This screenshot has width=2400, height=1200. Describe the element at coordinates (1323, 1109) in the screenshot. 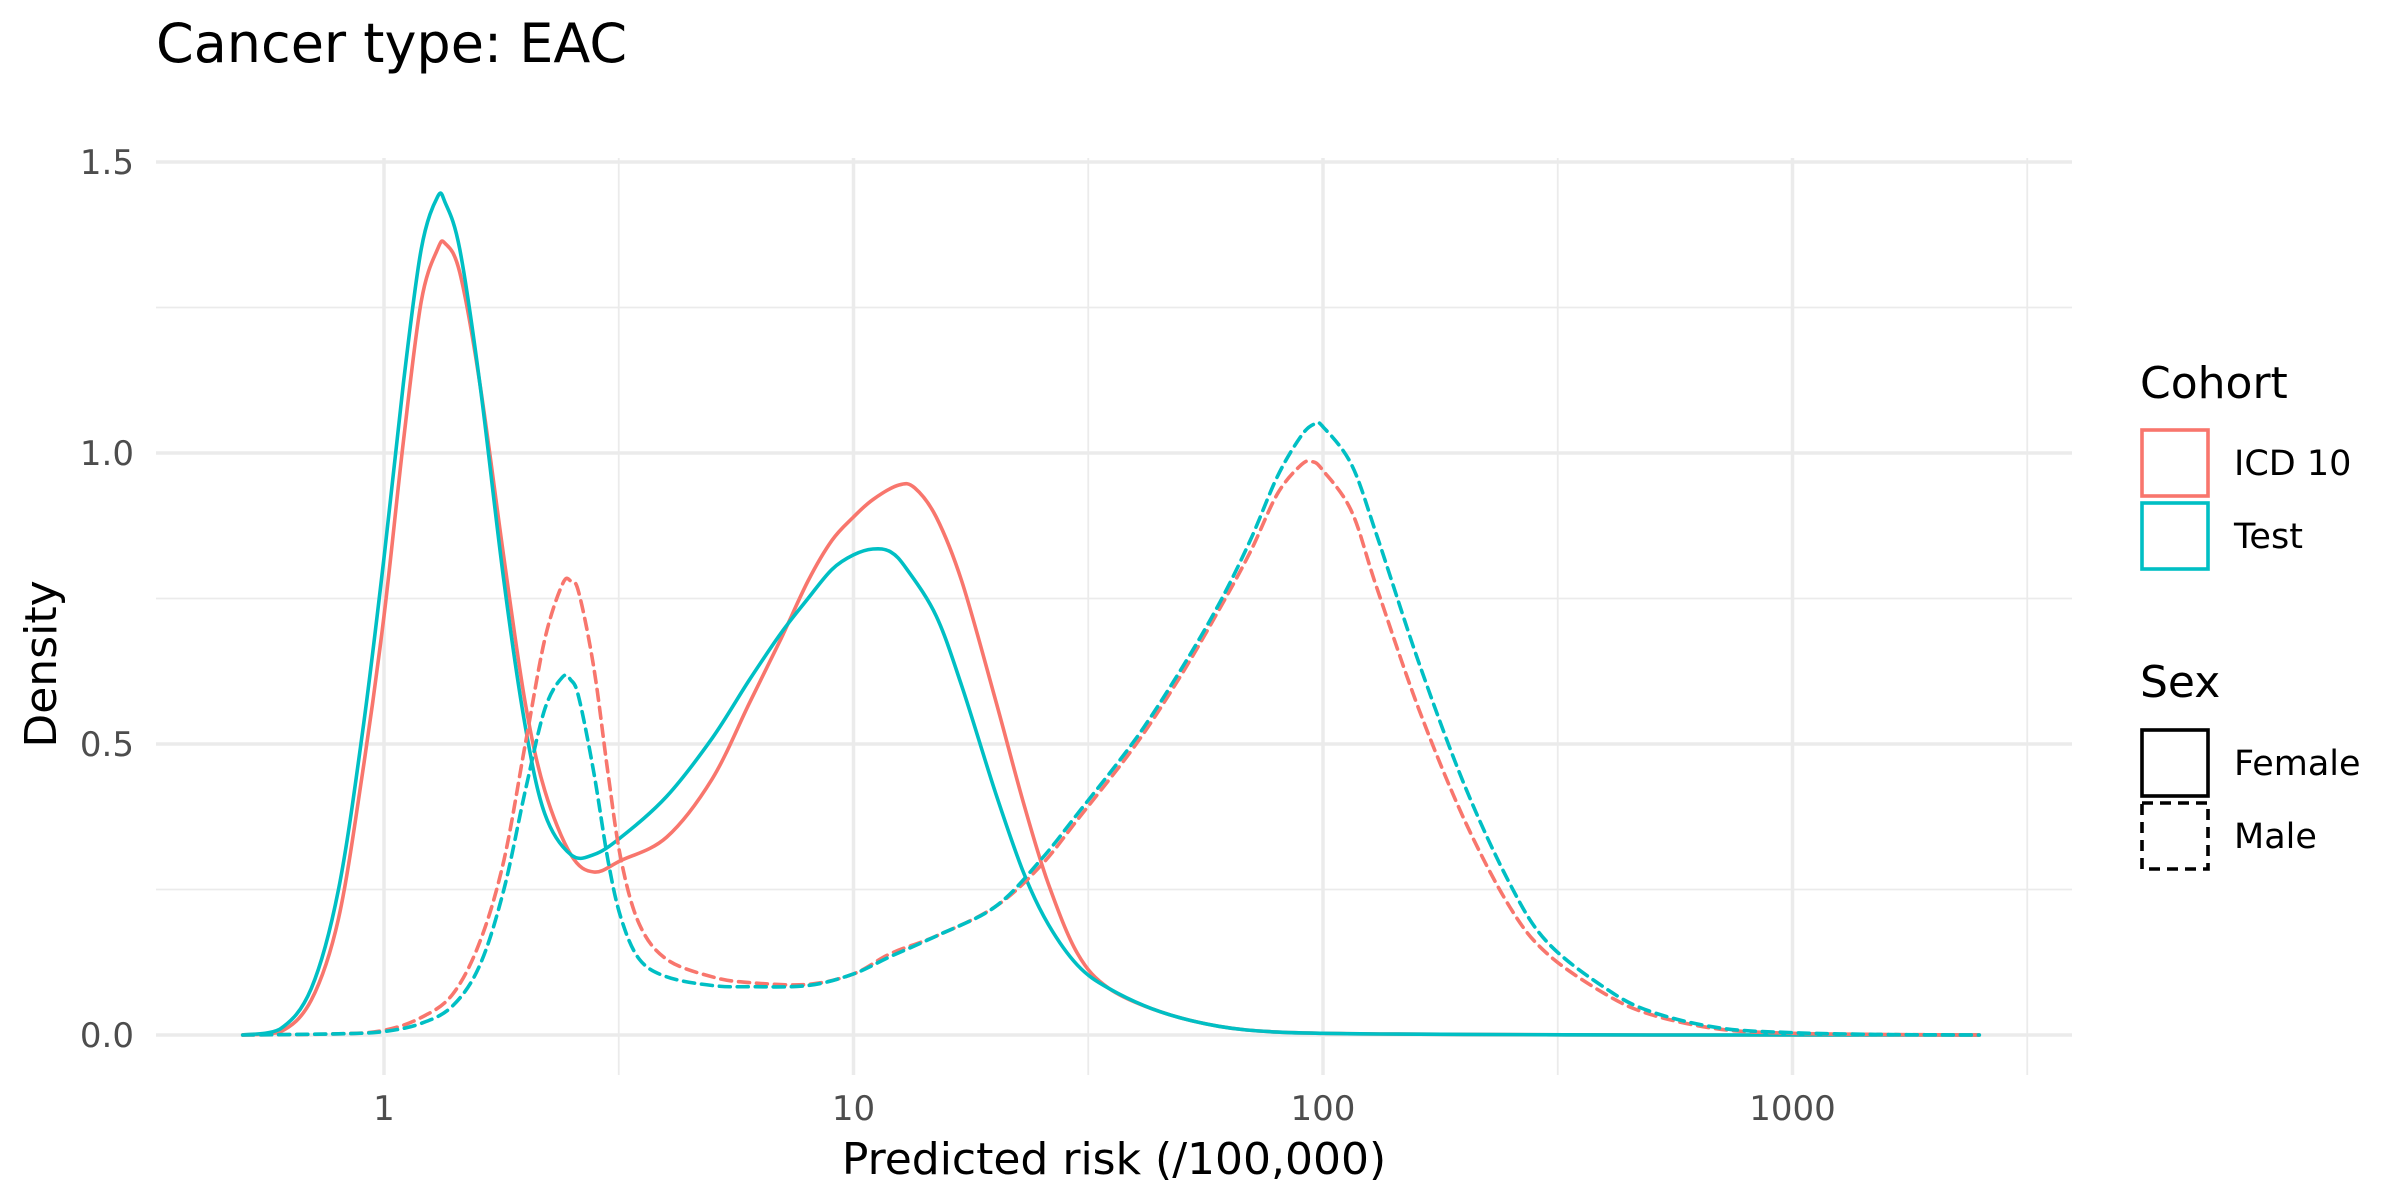

I see `x-tick-label: 100` at that location.